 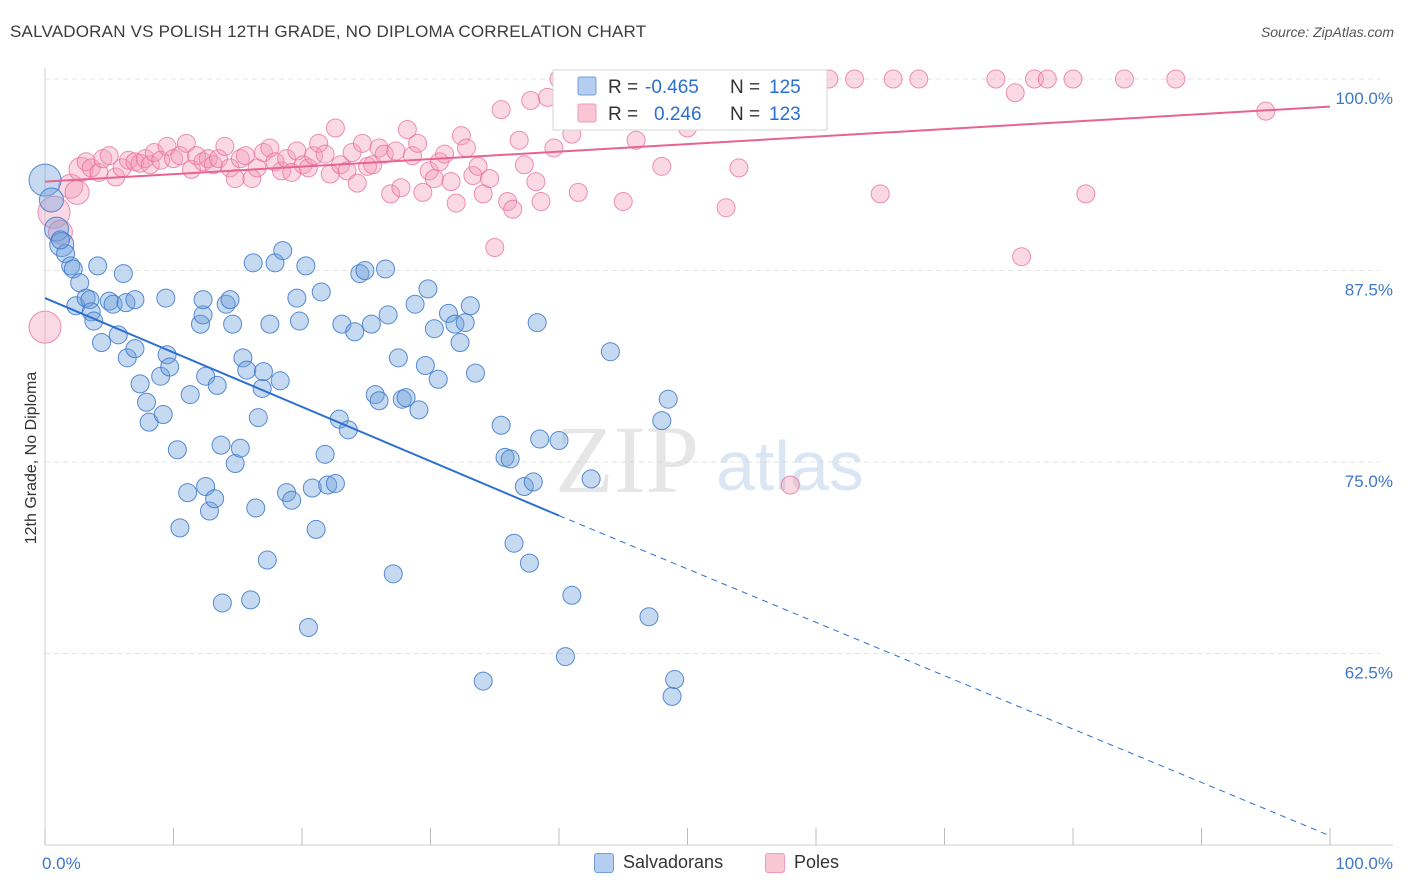 What do you see at coordinates (623, 87) in the screenshot?
I see `legend-r-label-salvadorans: R =` at bounding box center [623, 87].